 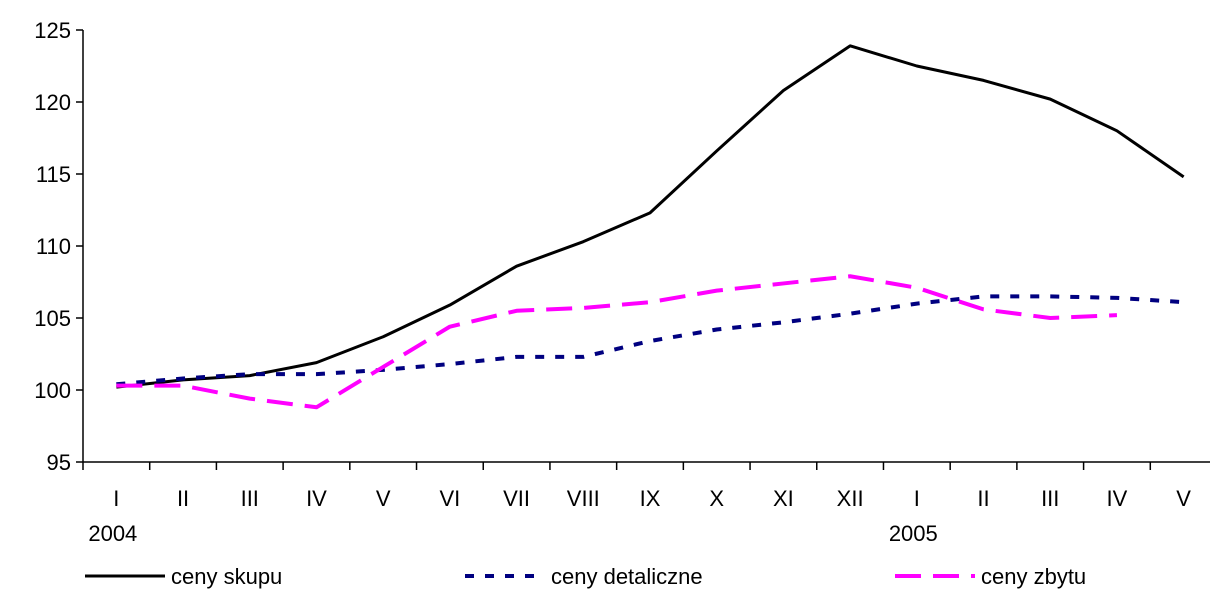 I want to click on y-tick-label: 95, so click(x=59, y=462).